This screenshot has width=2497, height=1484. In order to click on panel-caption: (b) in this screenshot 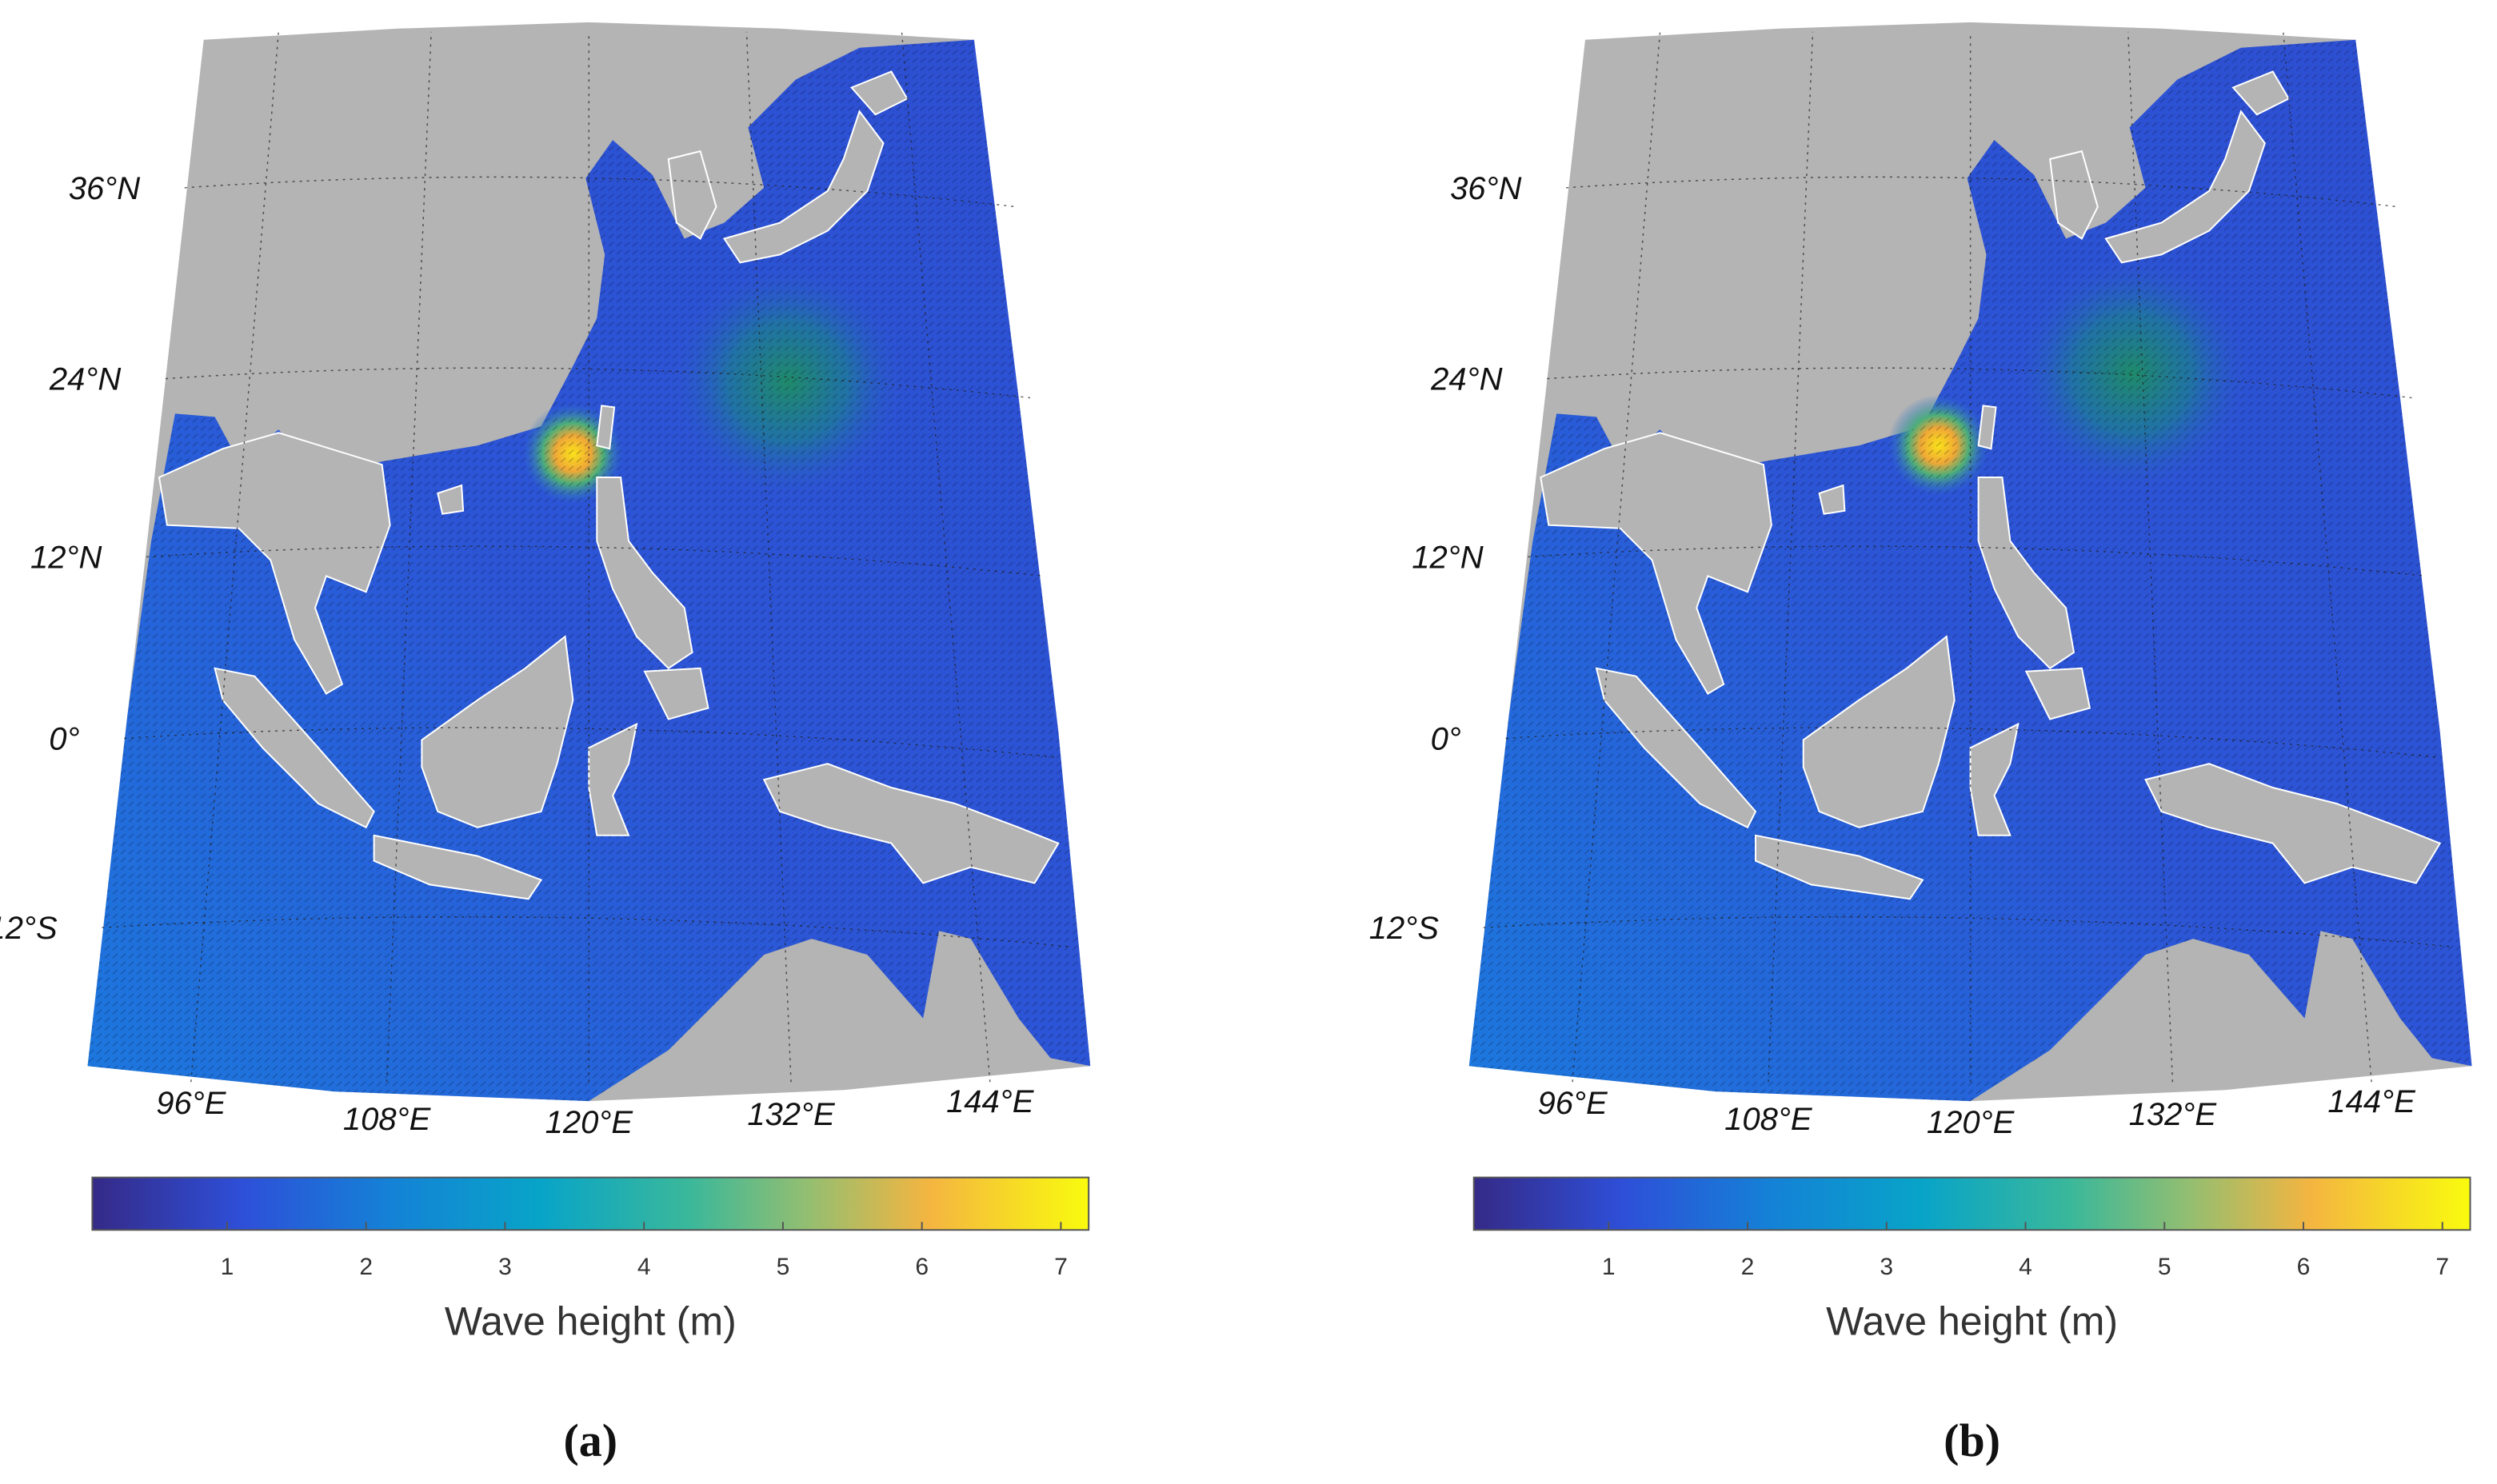, I will do `click(1972, 1440)`.